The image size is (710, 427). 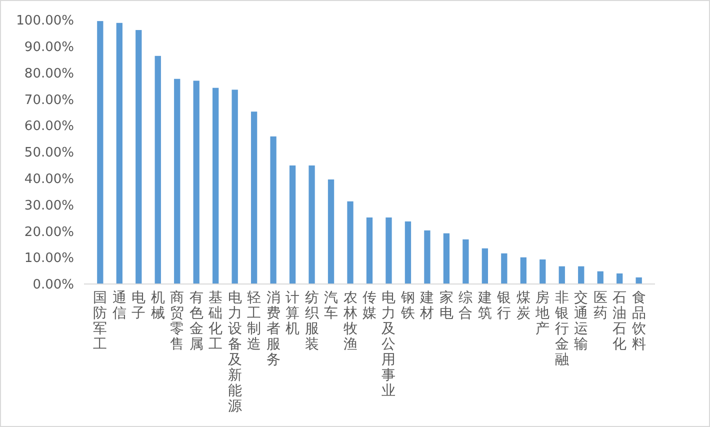 I want to click on x-tick-label: 农林牧渔, so click(x=350, y=321).